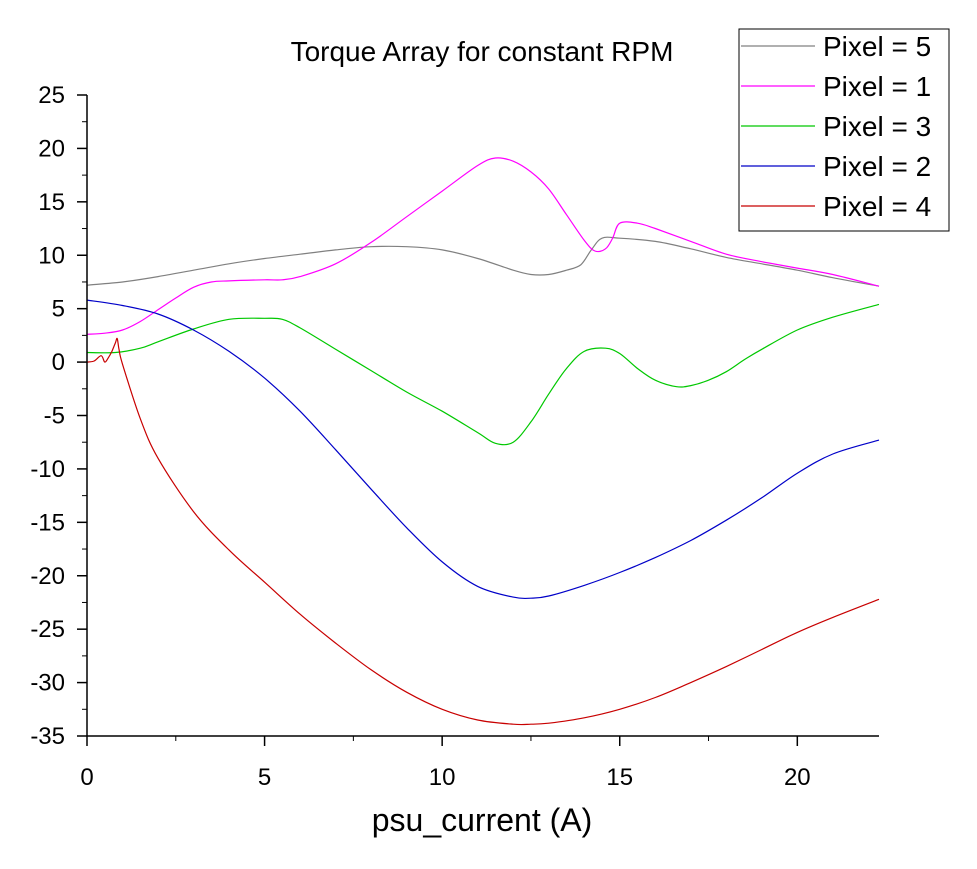 The height and width of the screenshot is (869, 977). Describe the element at coordinates (619, 777) in the screenshot. I see `x-tick-label: 15` at that location.